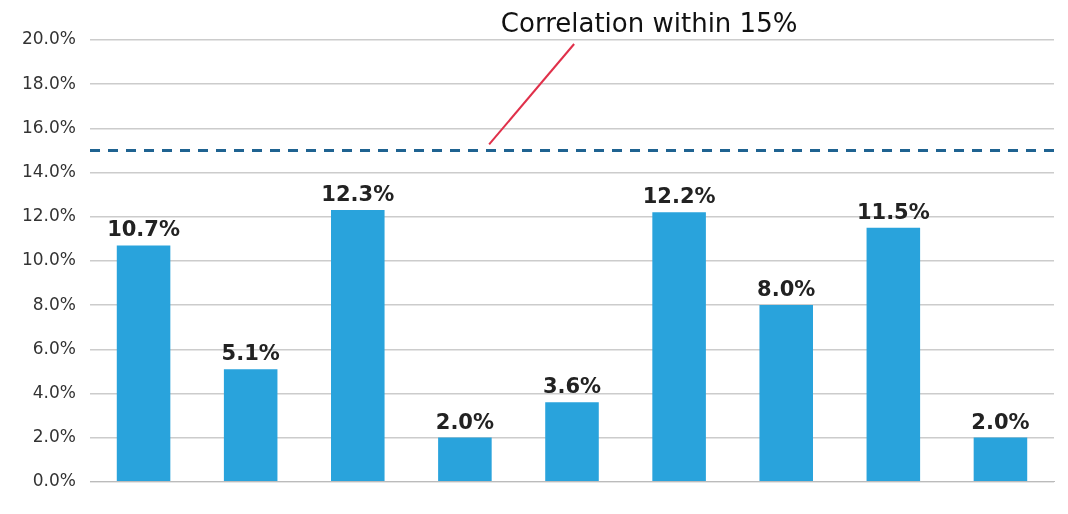 The height and width of the screenshot is (514, 1068). What do you see at coordinates (893, 211) in the screenshot?
I see `data-label: 11.5%` at bounding box center [893, 211].